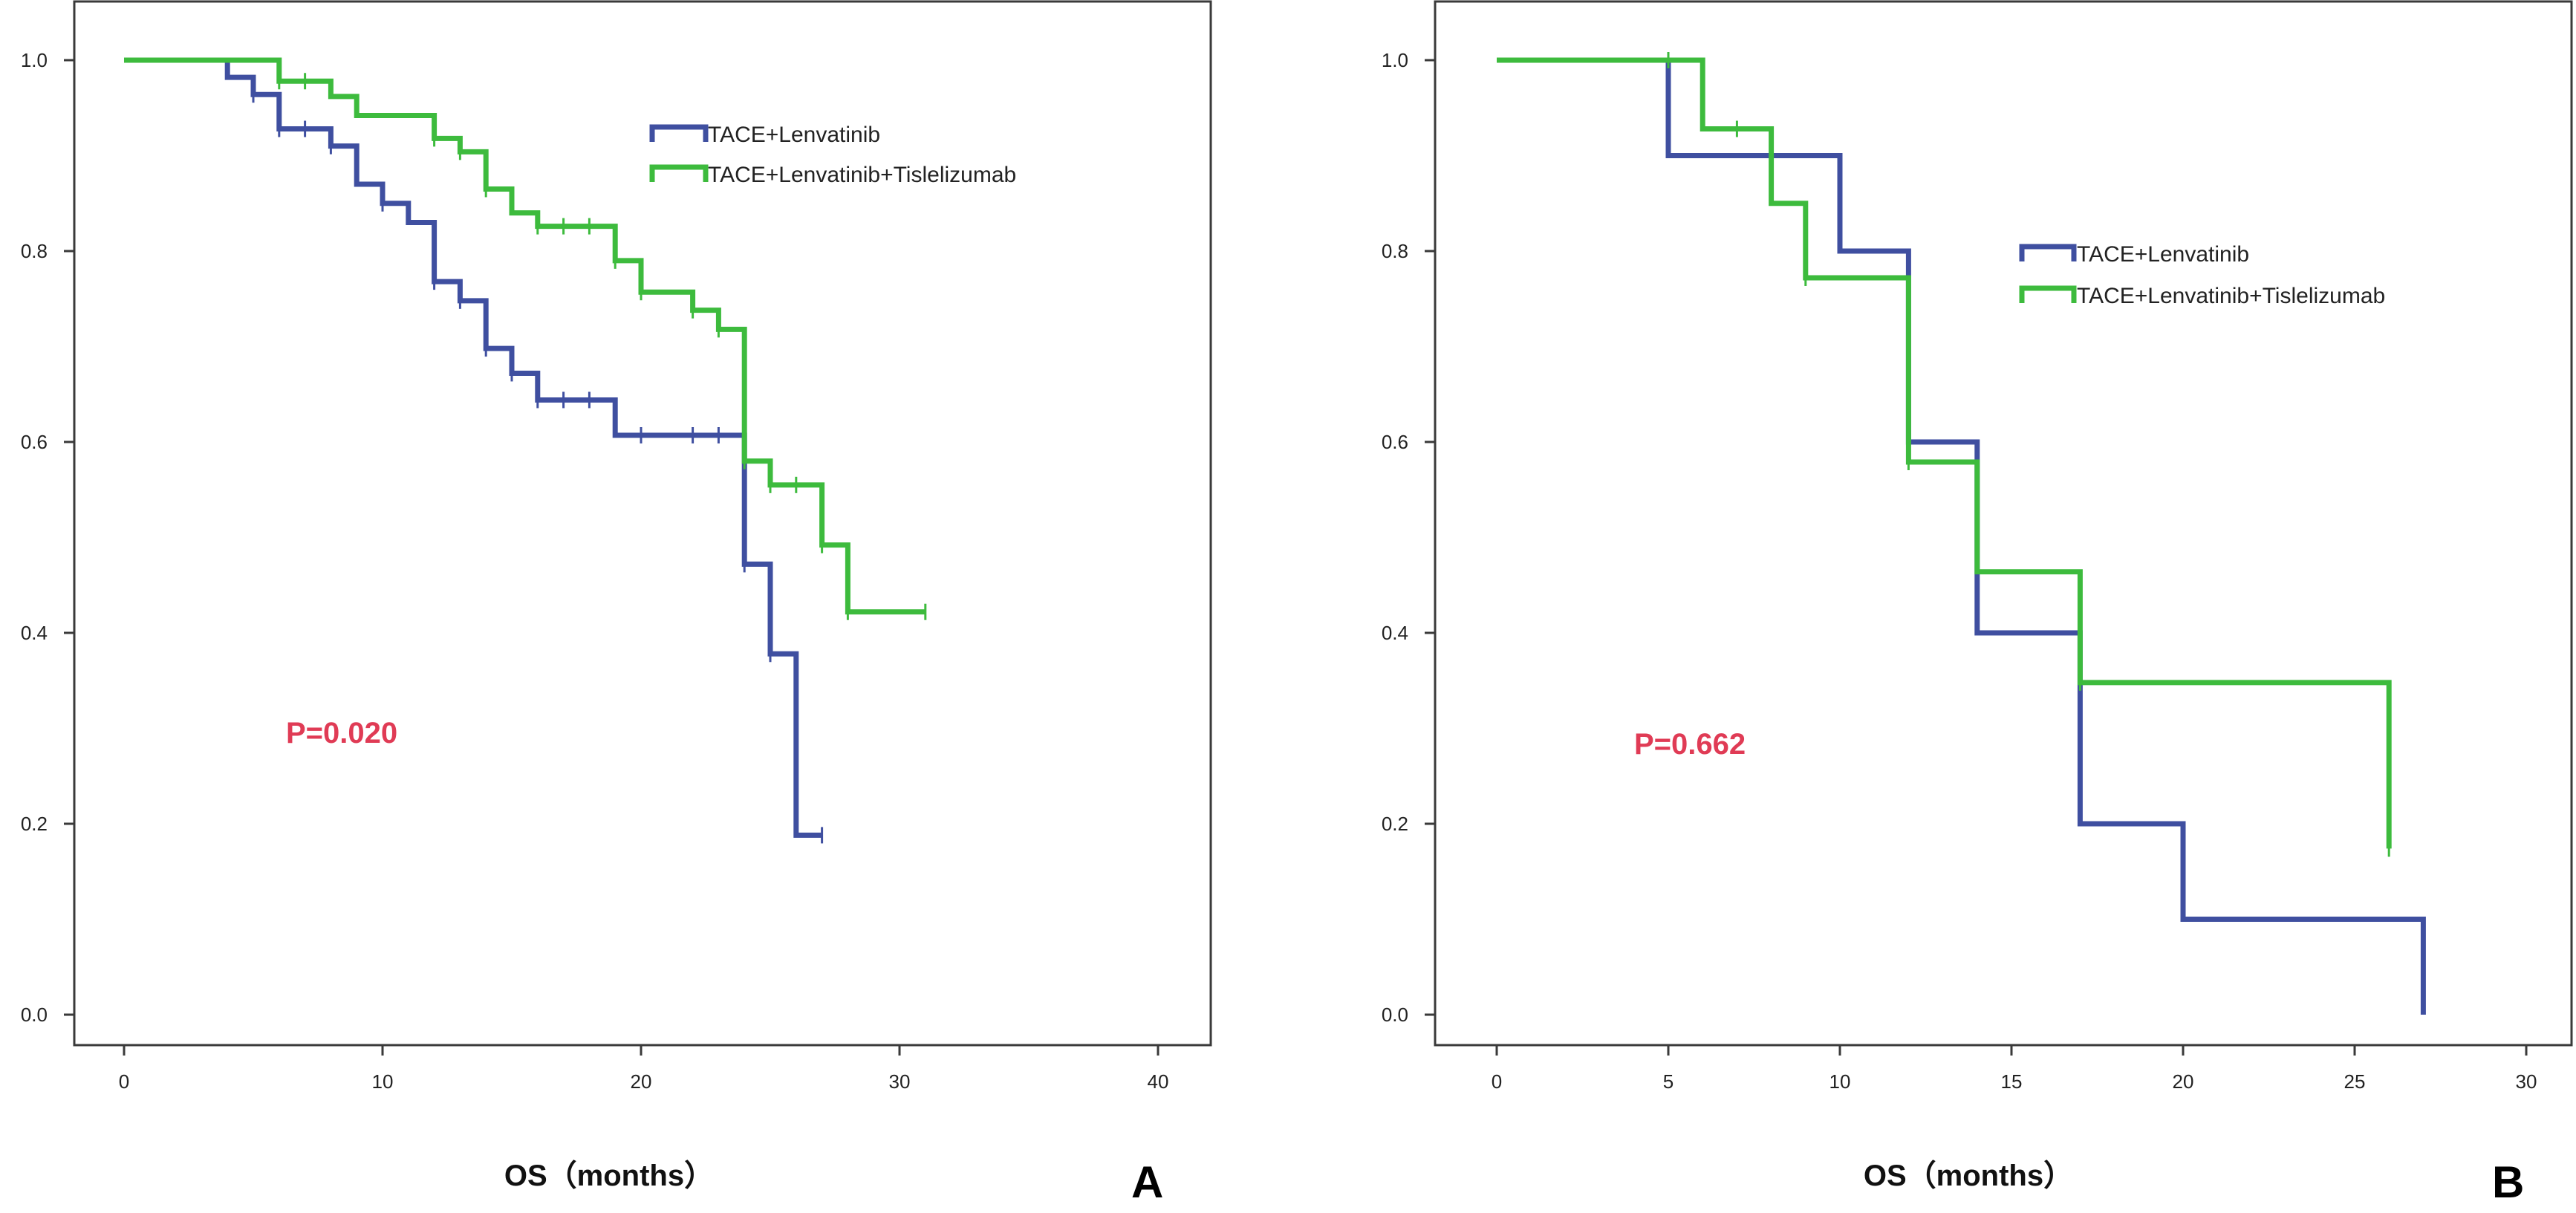  I want to click on legend-label-a-lenvatinib-tislelizumab: TACE+Lenvatinib+Tislelizumab, so click(862, 175).